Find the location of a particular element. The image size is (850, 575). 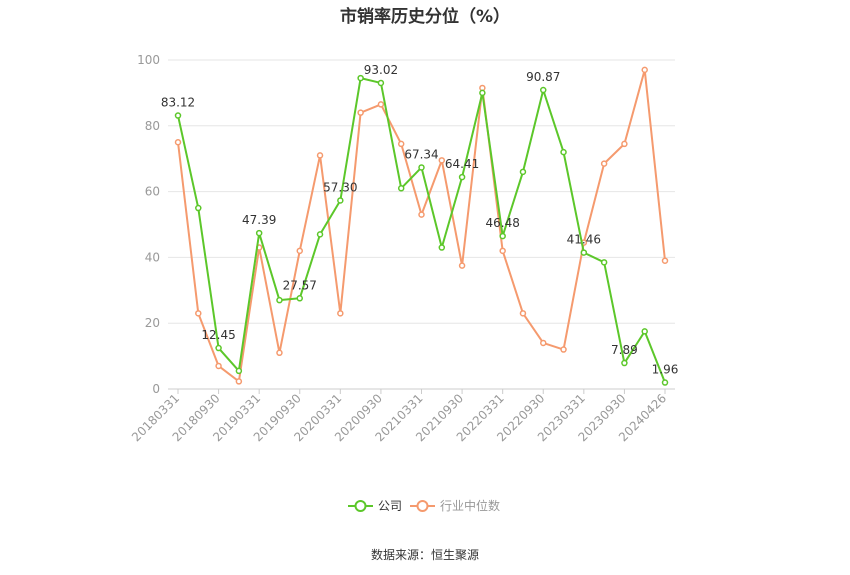

y-tick-label: 60 is located at coordinates (152, 192).